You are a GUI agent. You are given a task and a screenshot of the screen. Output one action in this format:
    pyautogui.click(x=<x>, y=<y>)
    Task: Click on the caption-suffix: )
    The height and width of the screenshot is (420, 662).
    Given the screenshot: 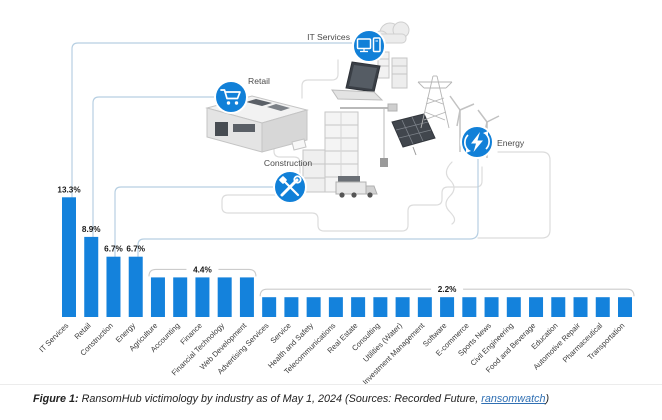 What is the action you would take?
    pyautogui.click(x=547, y=399)
    